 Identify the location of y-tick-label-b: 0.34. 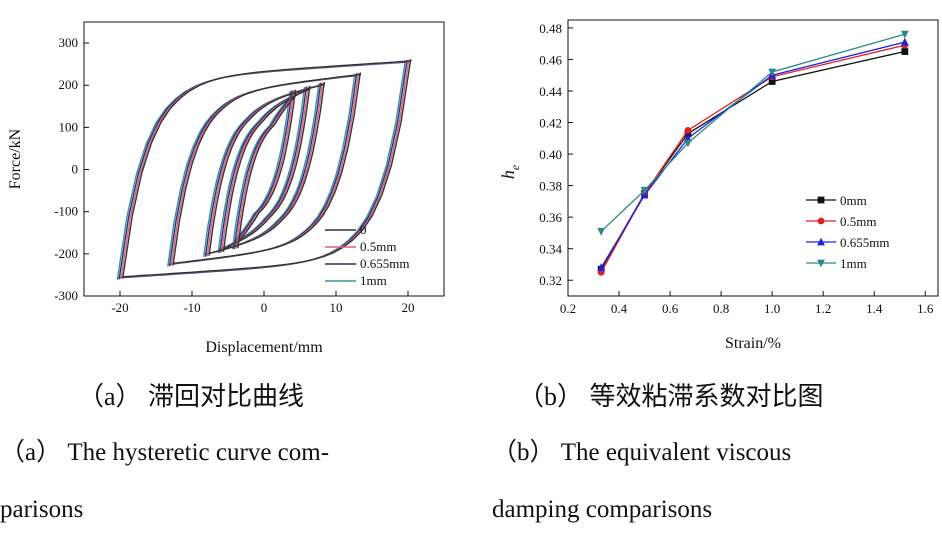
(550, 249).